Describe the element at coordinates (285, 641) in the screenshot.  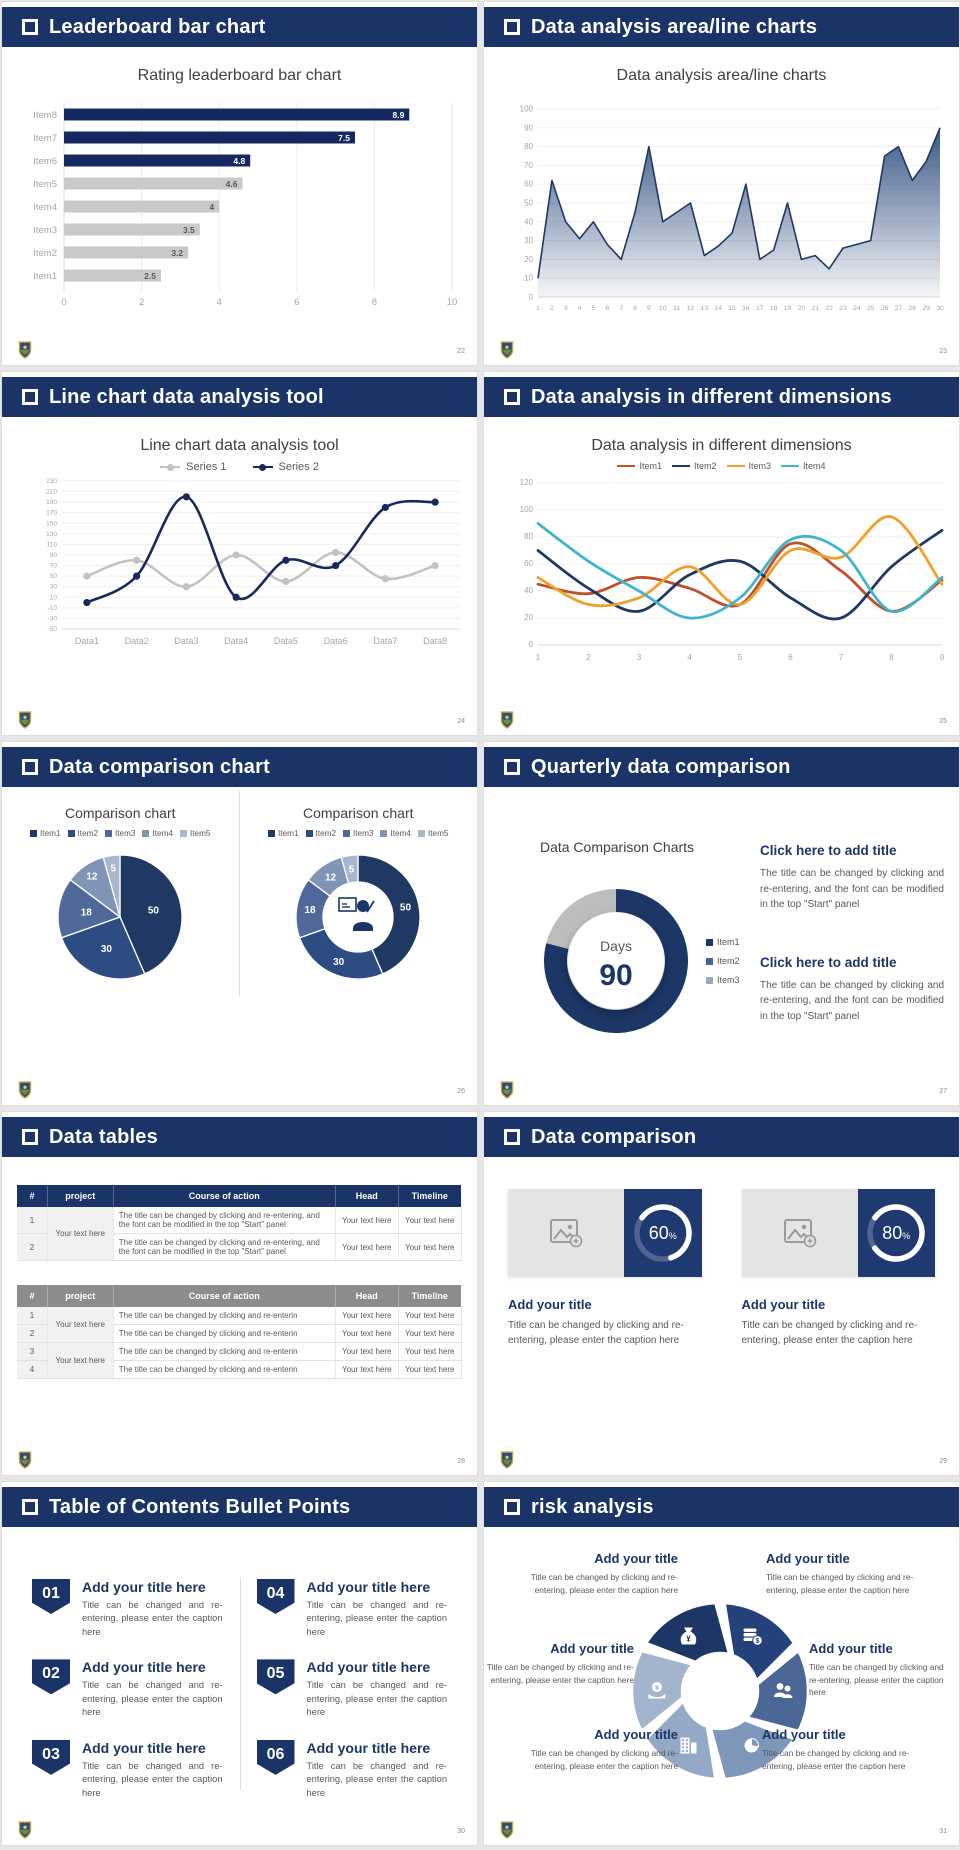
I see `svg-text: Data5` at that location.